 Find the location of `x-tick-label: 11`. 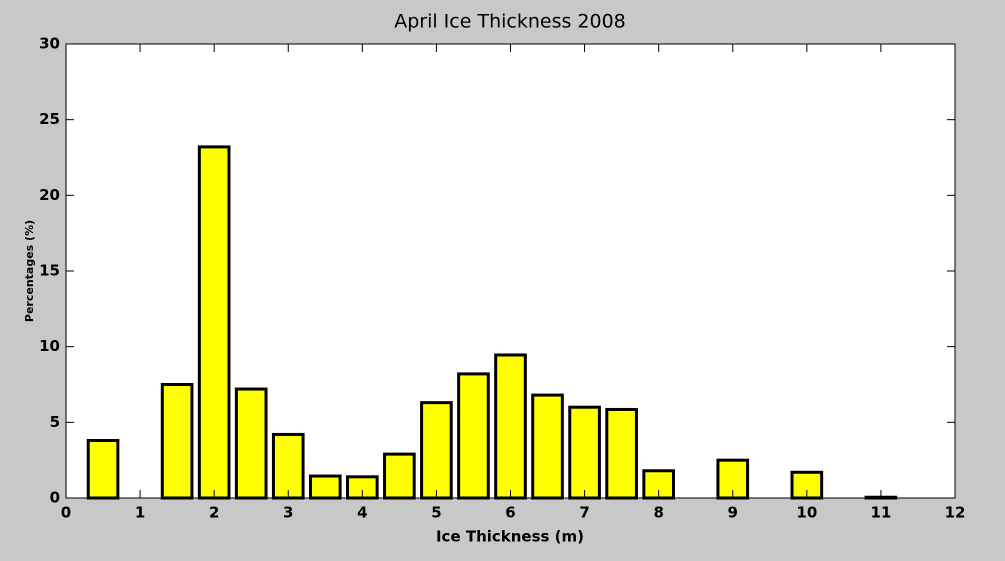

x-tick-label: 11 is located at coordinates (880, 513).